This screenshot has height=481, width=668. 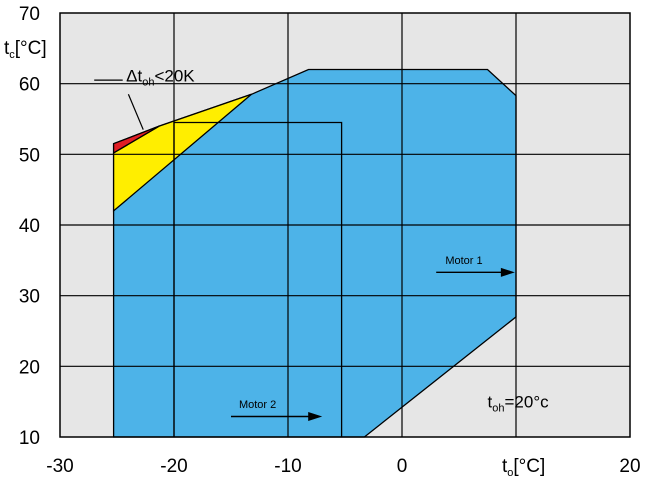 I want to click on y-tick-label: 50, so click(x=29, y=155).